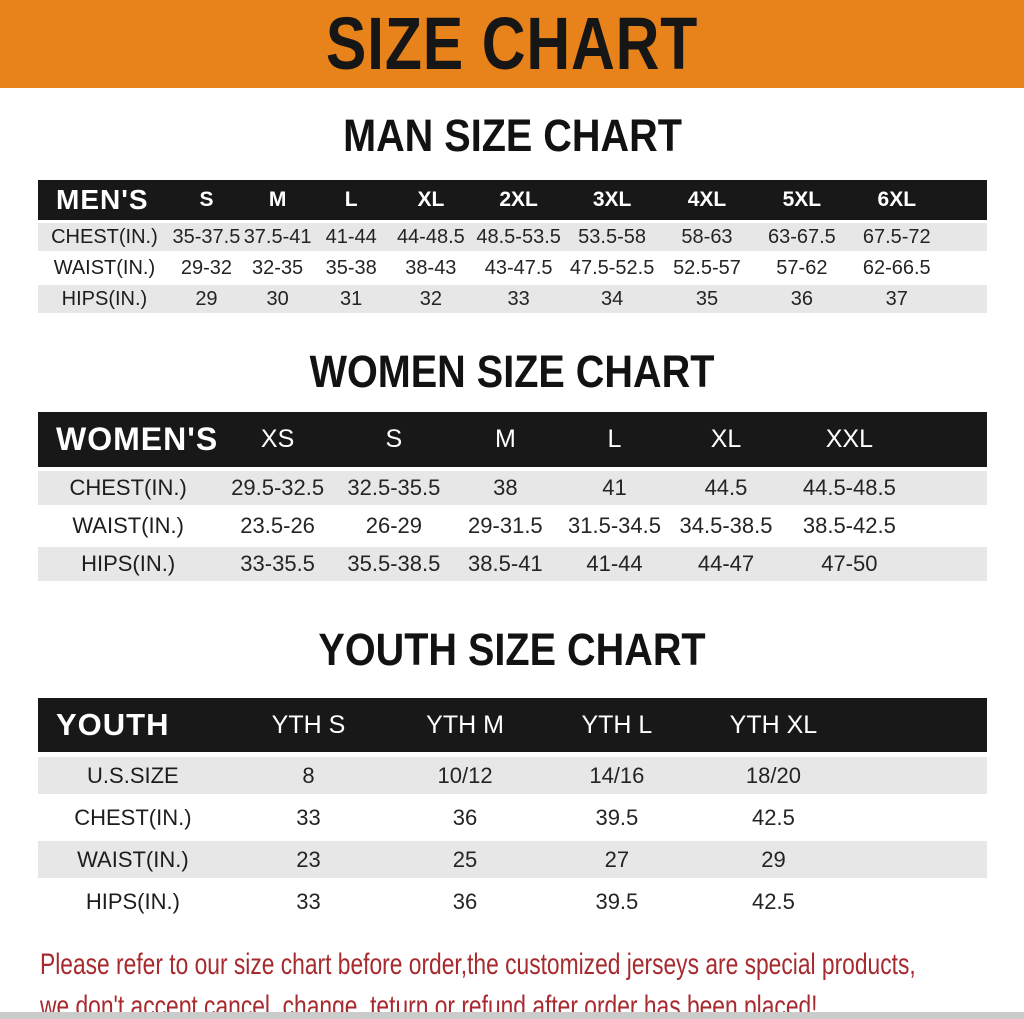 Image resolution: width=1024 pixels, height=1019 pixels. What do you see at coordinates (308, 724) in the screenshot?
I see `youth-size-column-yth-s: YTH S` at bounding box center [308, 724].